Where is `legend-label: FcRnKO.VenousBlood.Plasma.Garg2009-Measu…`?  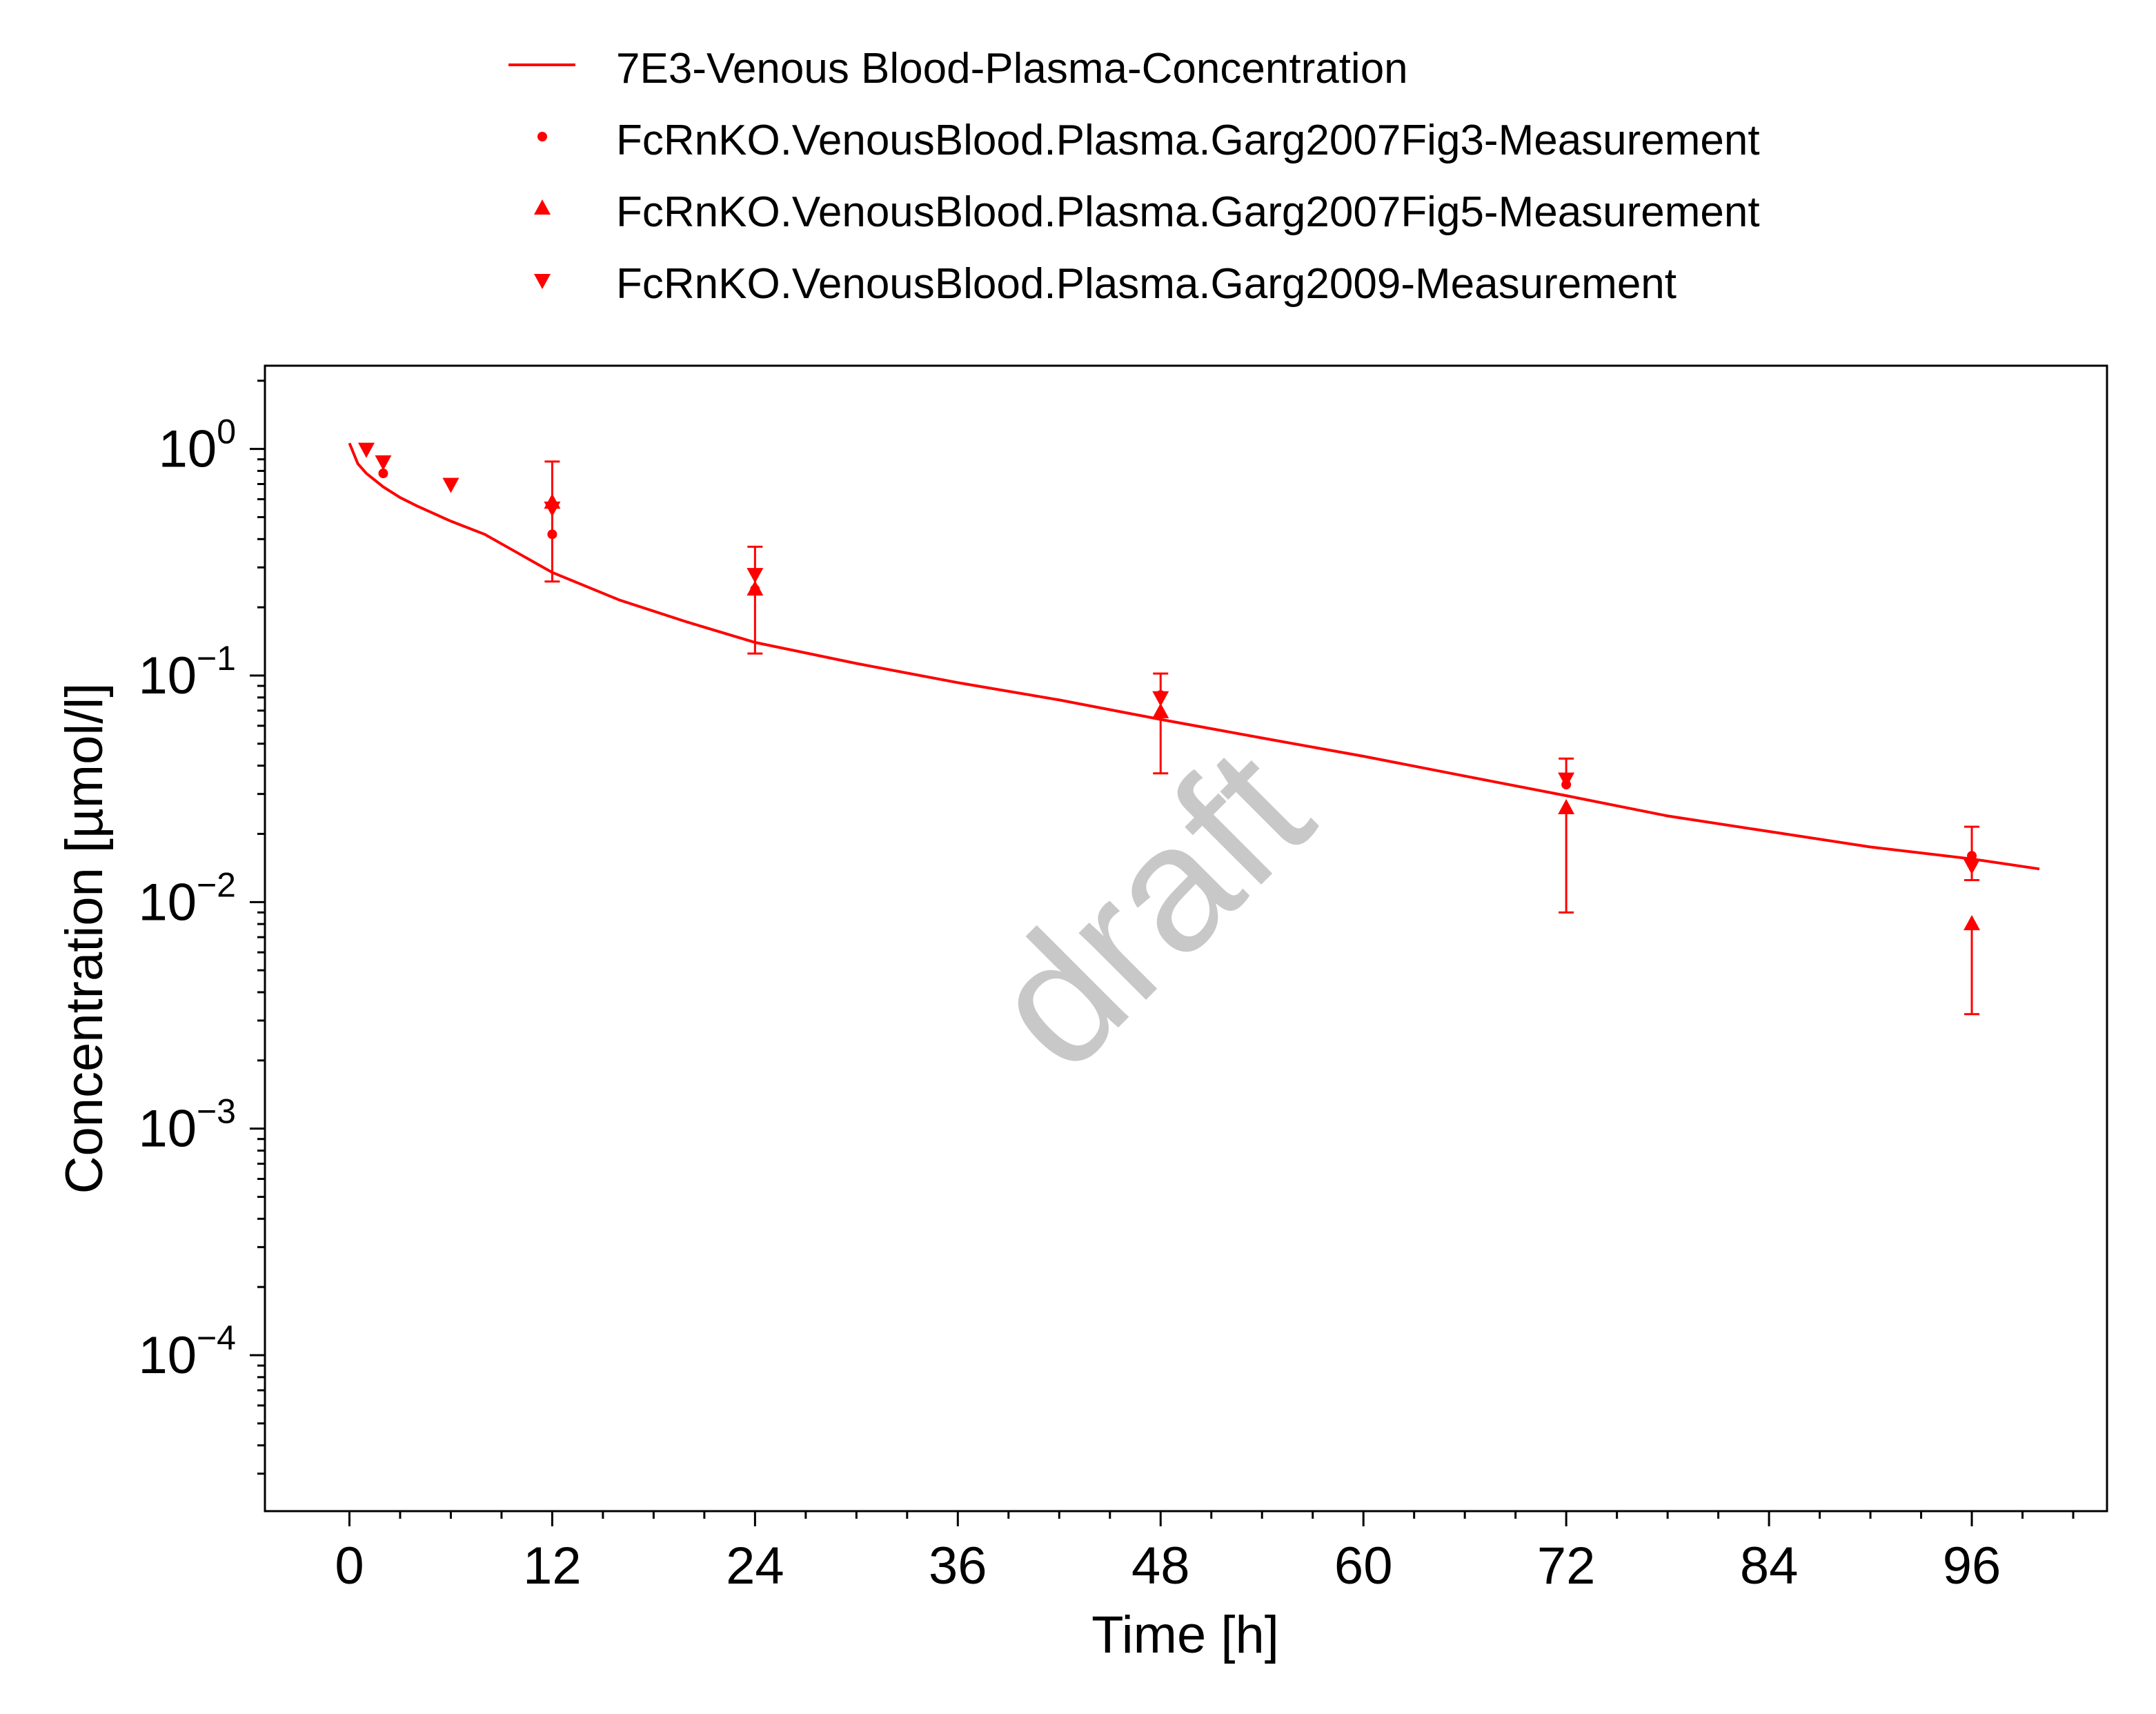
legend-label: FcRnKO.VenousBlood.Plasma.Garg2009-Measu… is located at coordinates (1146, 284).